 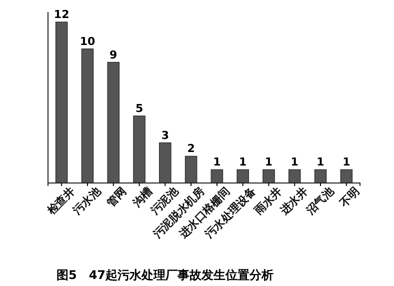 I want to click on data-label: 5, so click(x=139, y=108).